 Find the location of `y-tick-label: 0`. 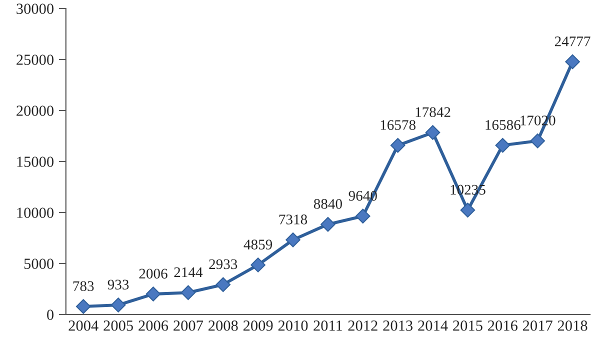

y-tick-label: 0 is located at coordinates (50, 315).